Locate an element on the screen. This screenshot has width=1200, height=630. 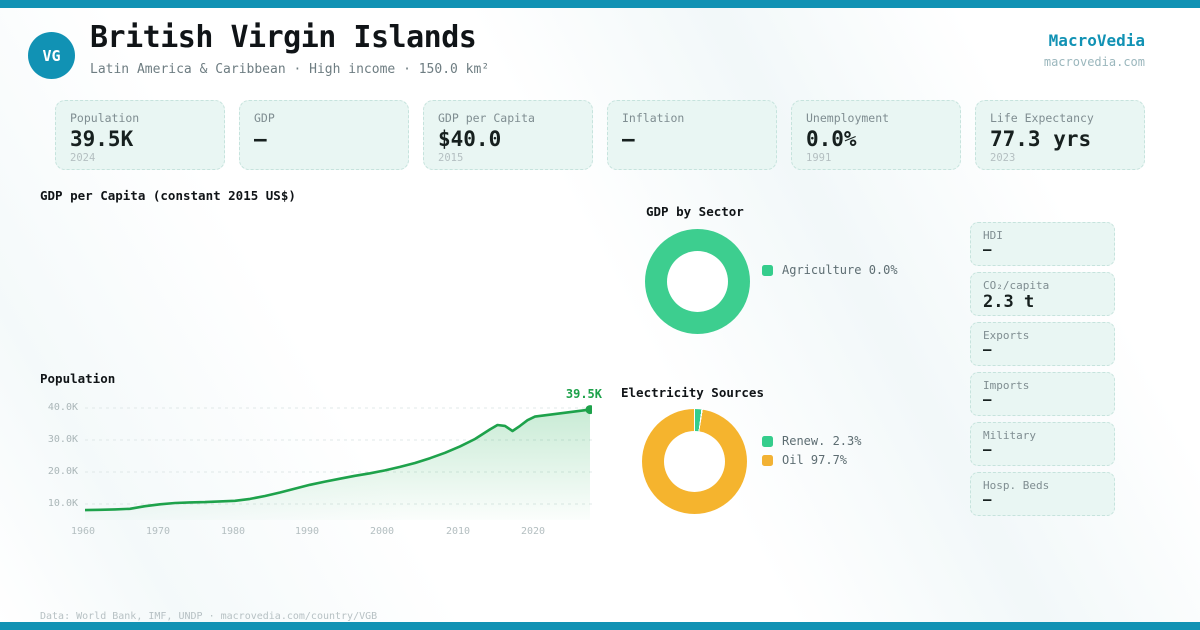
stat-label: Inflation is located at coordinates (653, 118).